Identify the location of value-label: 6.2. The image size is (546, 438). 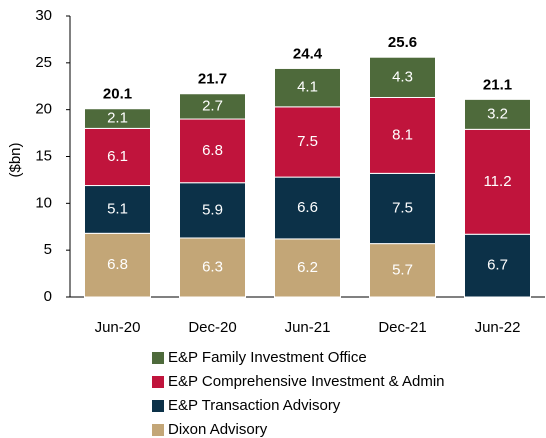
(307, 267).